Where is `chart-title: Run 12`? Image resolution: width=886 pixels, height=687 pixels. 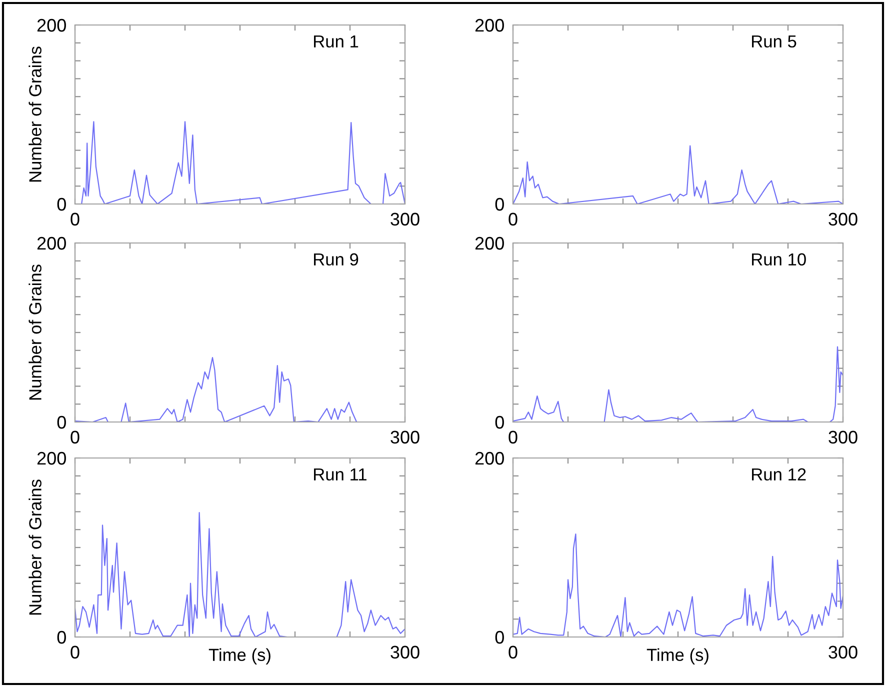 chart-title: Run 12 is located at coordinates (779, 474).